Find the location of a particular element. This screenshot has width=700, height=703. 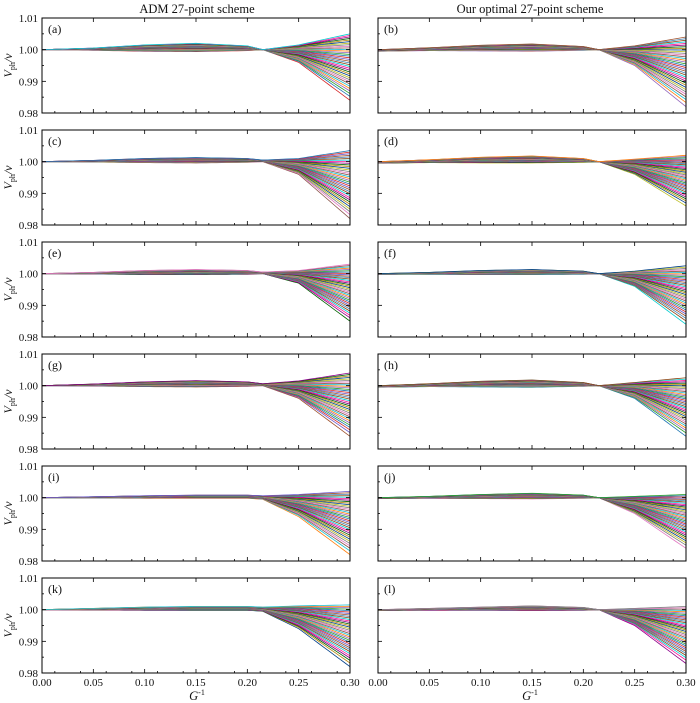

panel-label: (i) is located at coordinates (53, 477).